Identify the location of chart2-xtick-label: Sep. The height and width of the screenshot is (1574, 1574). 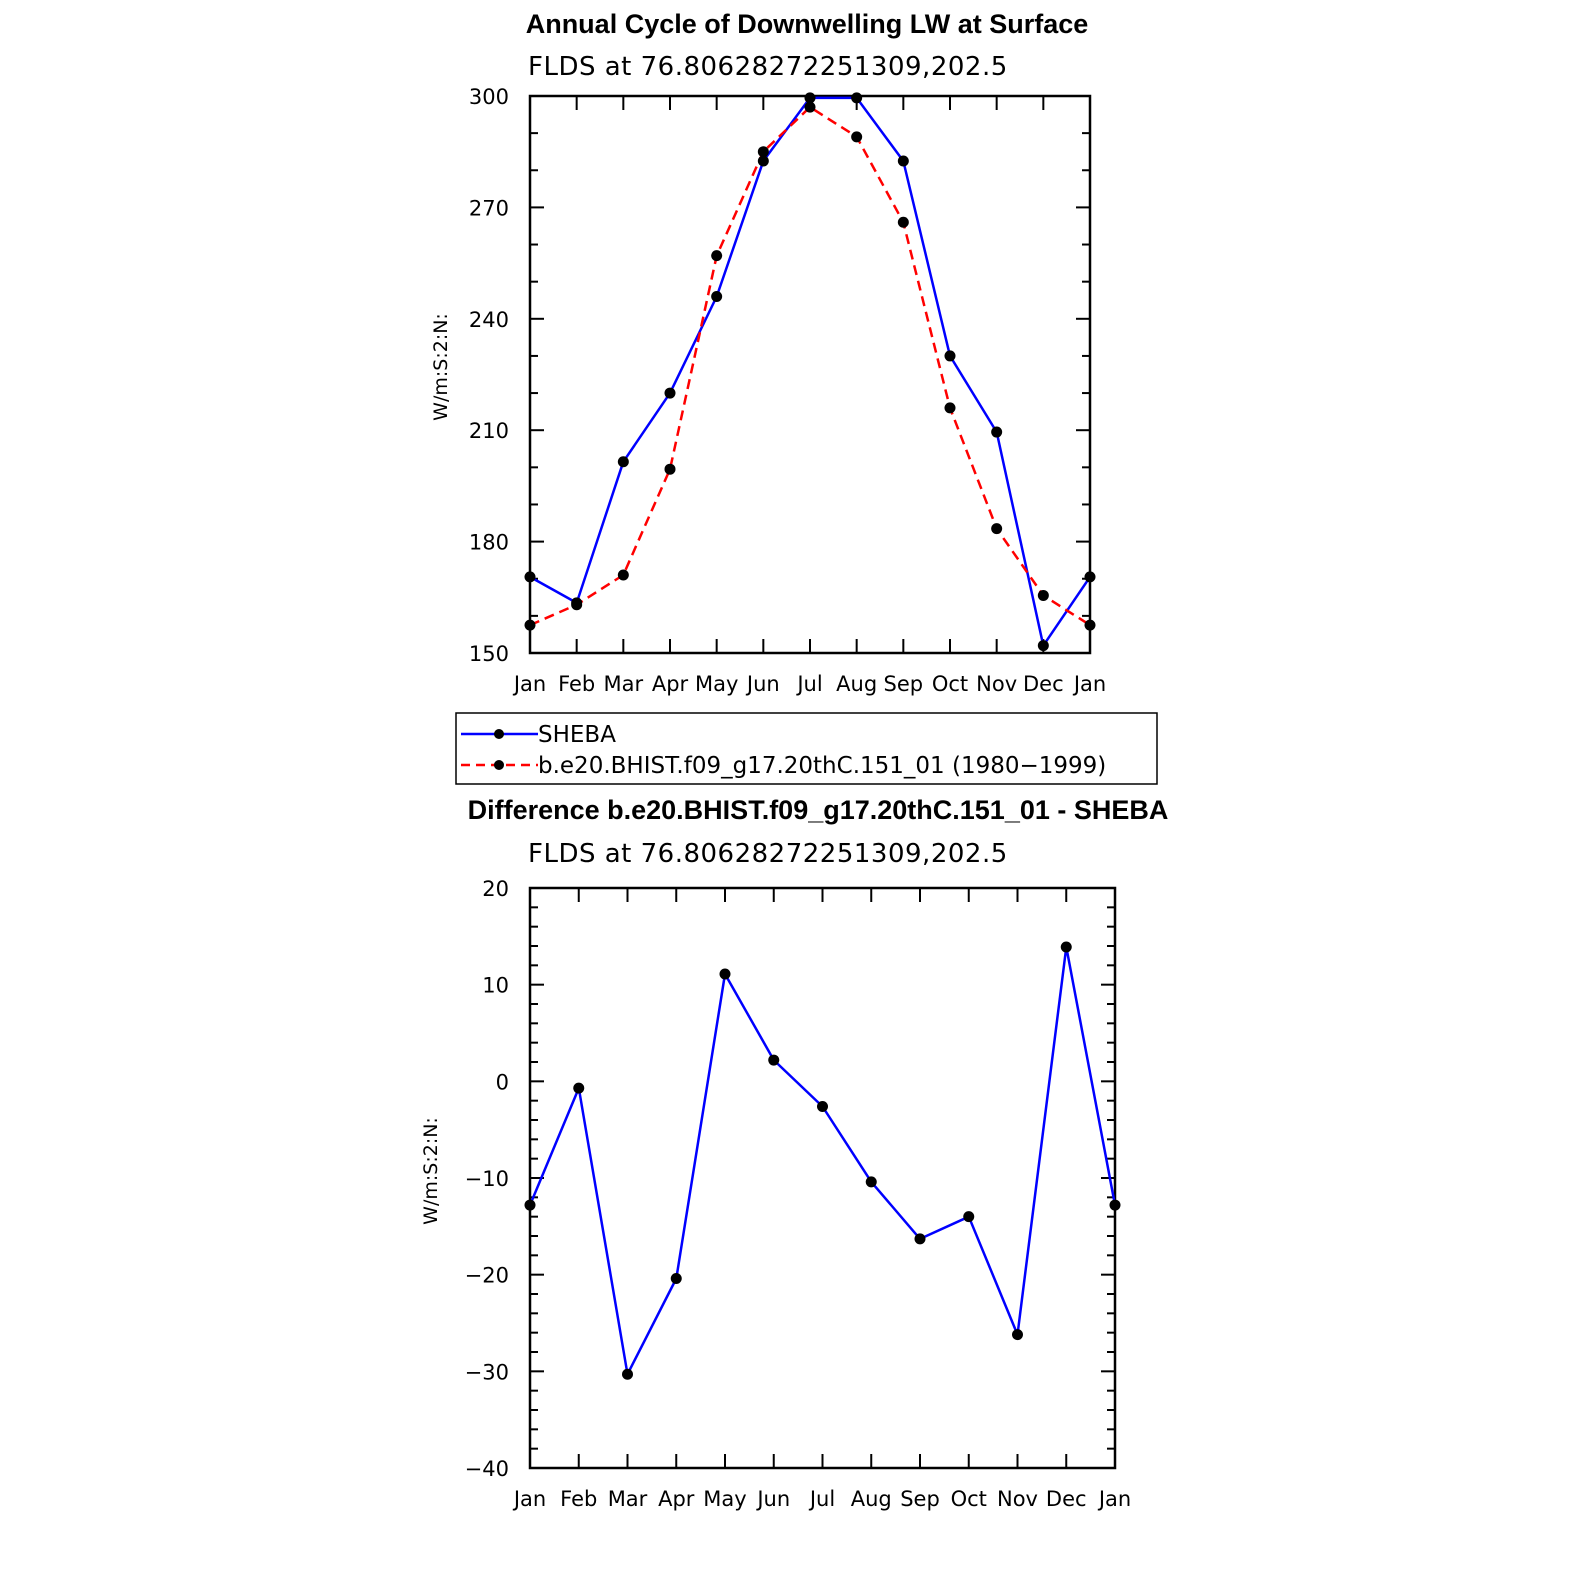
(920, 1499).